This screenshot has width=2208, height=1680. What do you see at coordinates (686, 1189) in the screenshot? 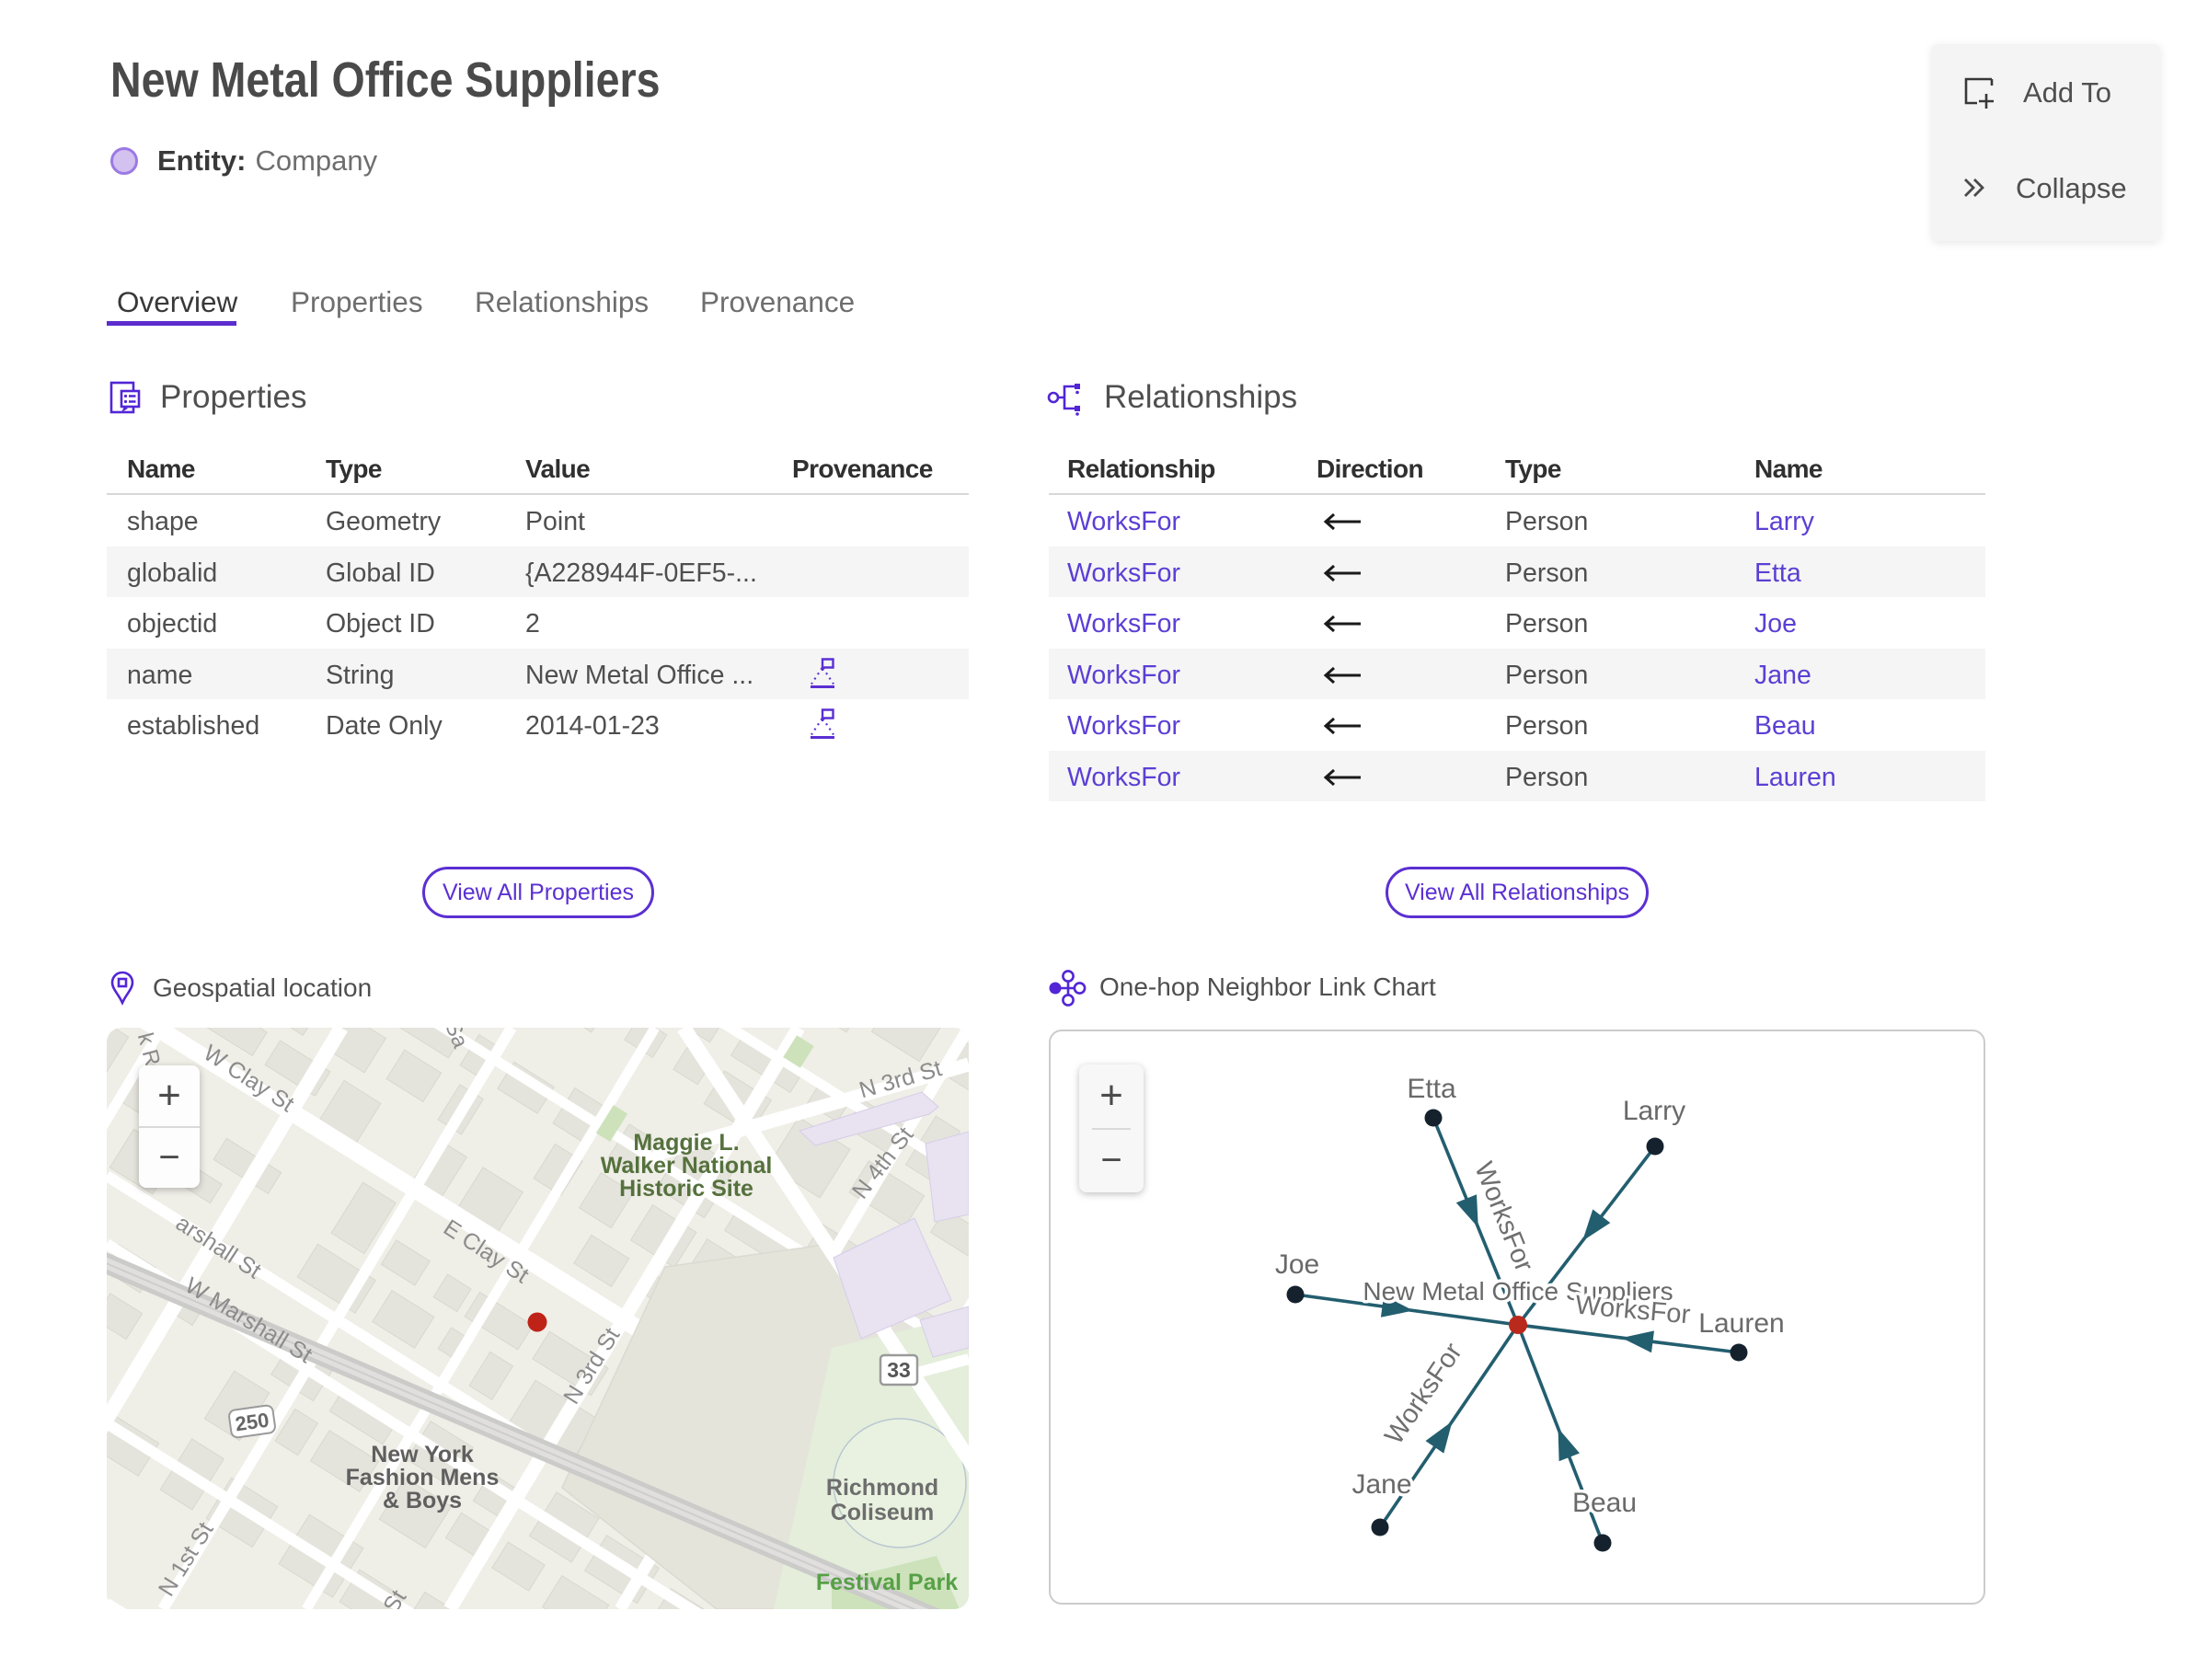
I see `svg-text: Historic Site` at bounding box center [686, 1189].